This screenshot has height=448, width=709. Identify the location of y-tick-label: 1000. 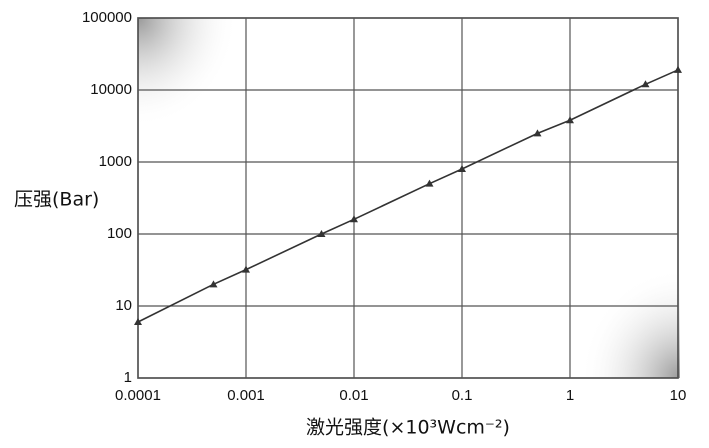
(115, 161).